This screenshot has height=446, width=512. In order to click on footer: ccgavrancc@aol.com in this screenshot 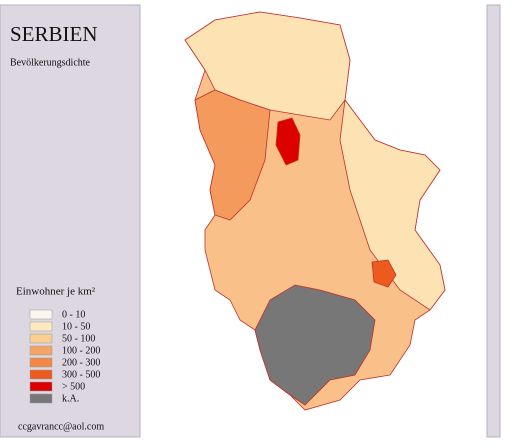, I will do `click(61, 426)`.